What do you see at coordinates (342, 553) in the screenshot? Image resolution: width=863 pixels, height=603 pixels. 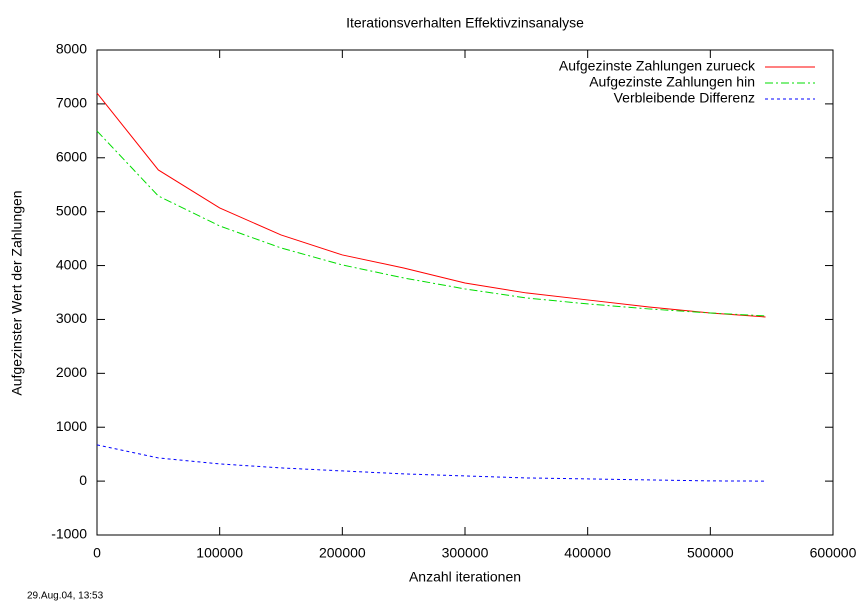 I see `x-tick-label: 200000` at bounding box center [342, 553].